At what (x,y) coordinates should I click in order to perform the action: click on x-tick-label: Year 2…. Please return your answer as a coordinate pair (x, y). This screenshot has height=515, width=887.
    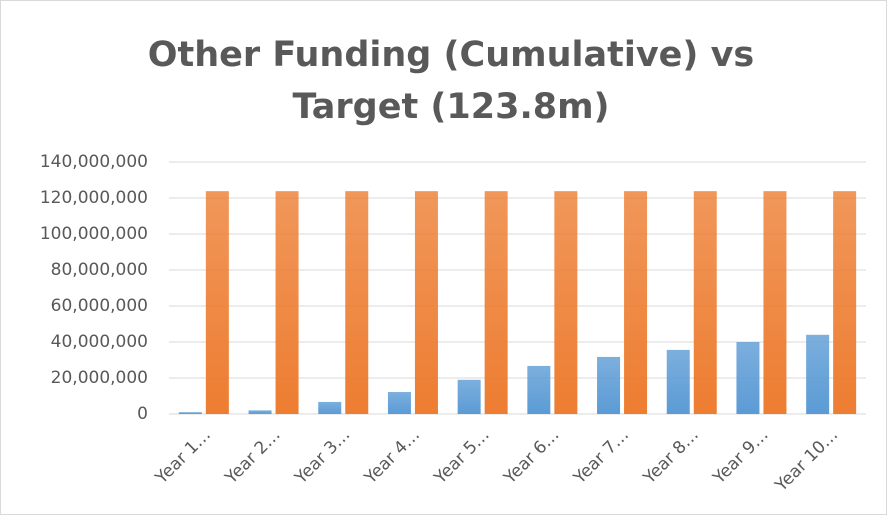
    Looking at the image, I should click on (253, 457).